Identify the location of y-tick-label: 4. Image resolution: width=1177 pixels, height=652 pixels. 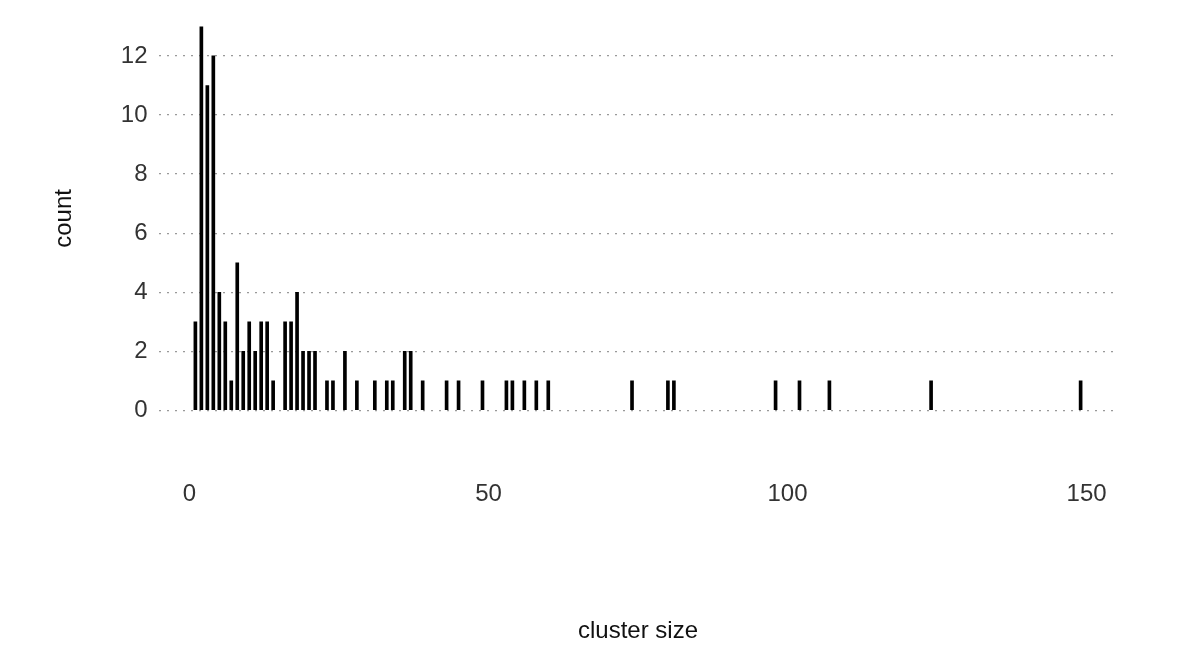
(141, 290).